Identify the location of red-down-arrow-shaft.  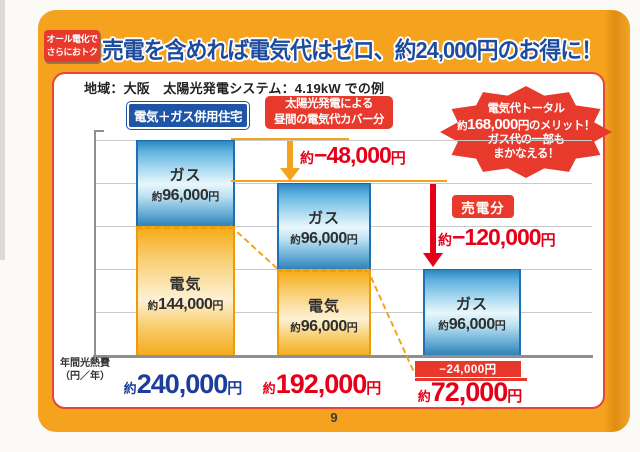
(433, 219).